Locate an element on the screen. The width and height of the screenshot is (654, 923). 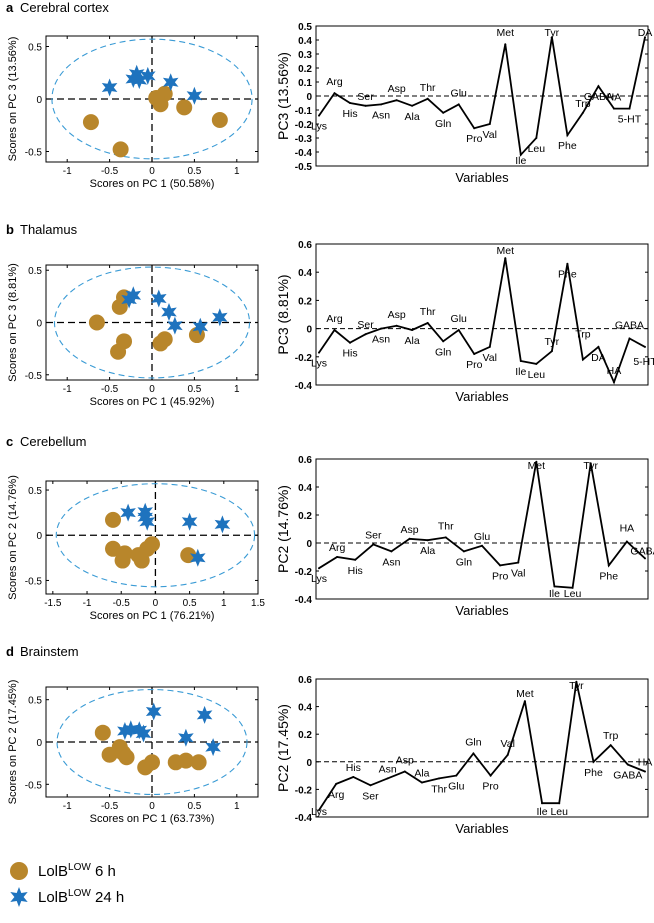
x-axis-label: Scores on PC 1 (45.92%) is located at coordinates (152, 402).